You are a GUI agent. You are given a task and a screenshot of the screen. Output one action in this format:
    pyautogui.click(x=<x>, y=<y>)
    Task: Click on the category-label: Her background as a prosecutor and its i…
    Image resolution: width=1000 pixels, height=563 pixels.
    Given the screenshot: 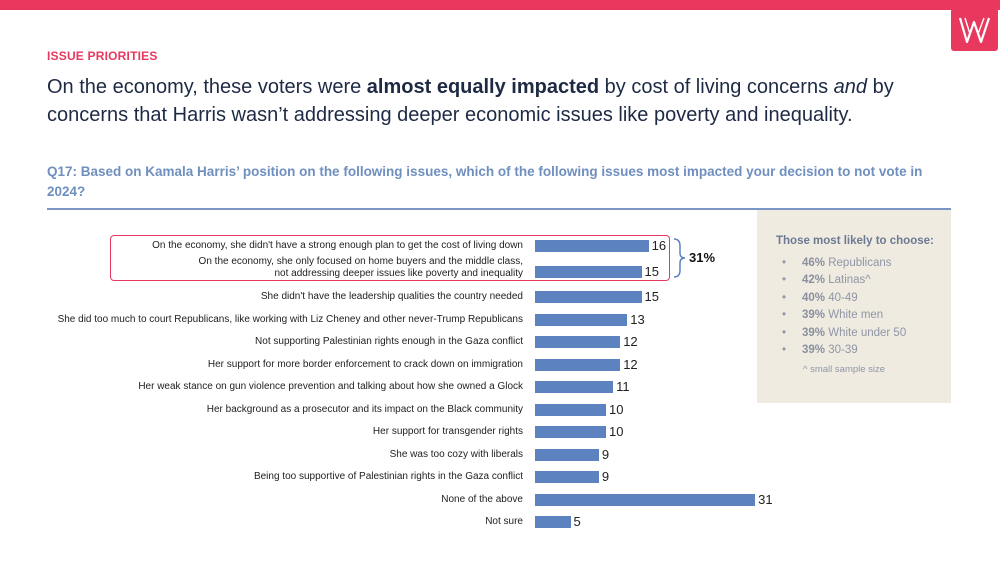 What is the action you would take?
    pyautogui.click(x=365, y=410)
    